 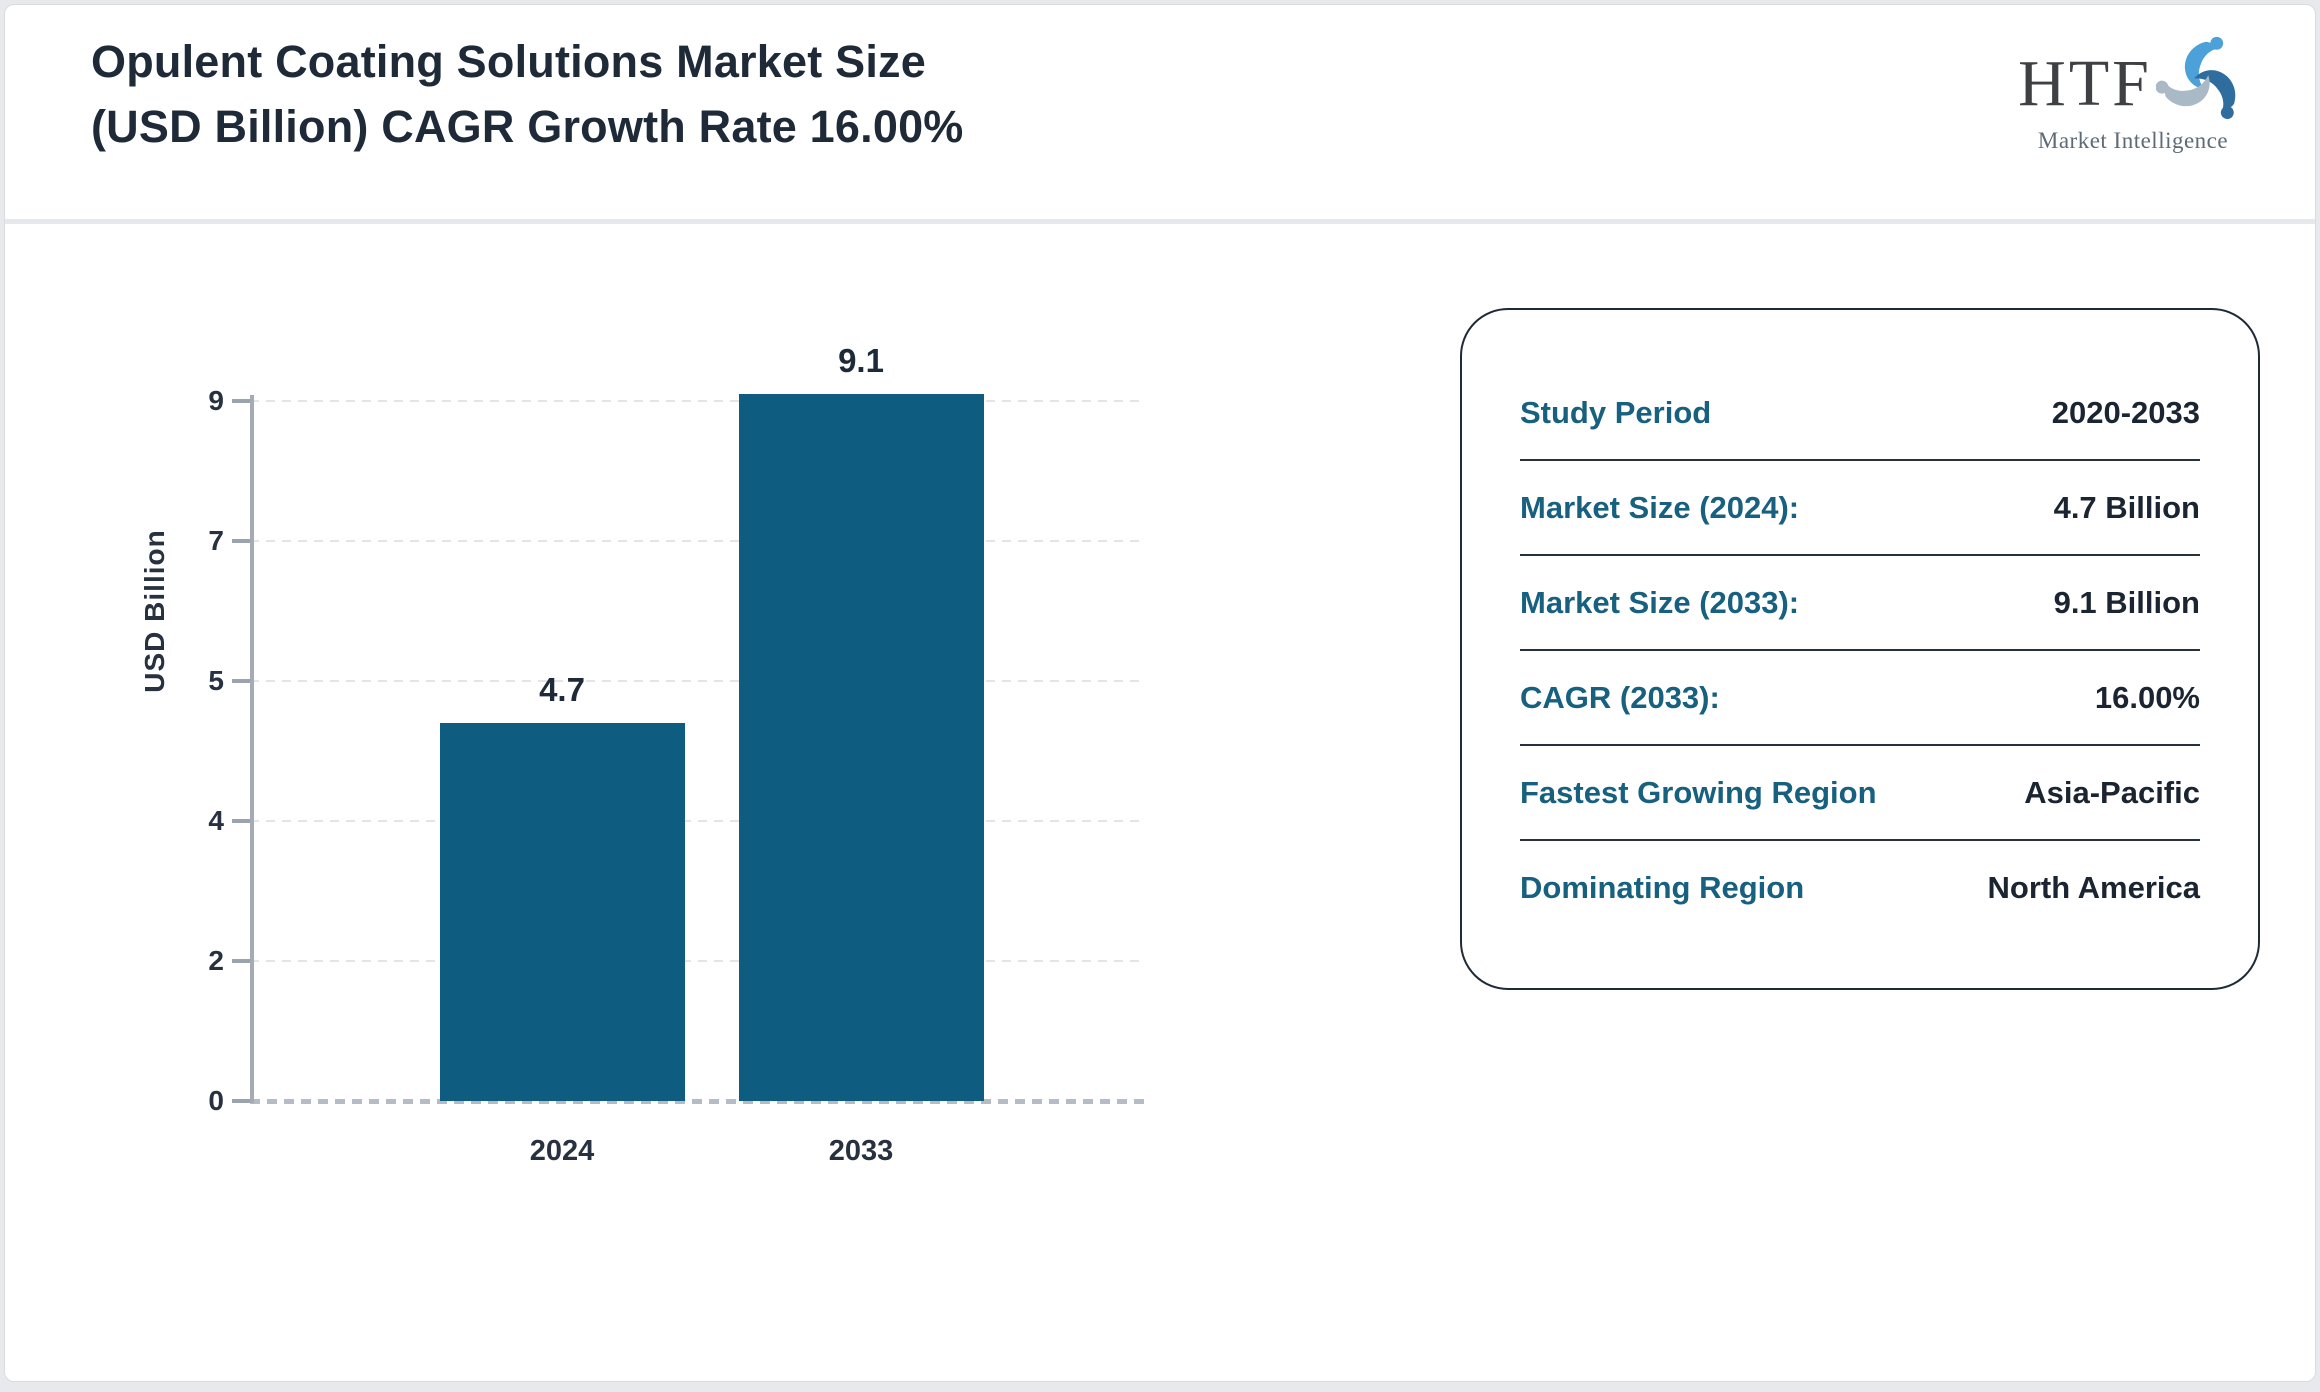 I want to click on panel-row-label: Study Period, so click(x=1616, y=412).